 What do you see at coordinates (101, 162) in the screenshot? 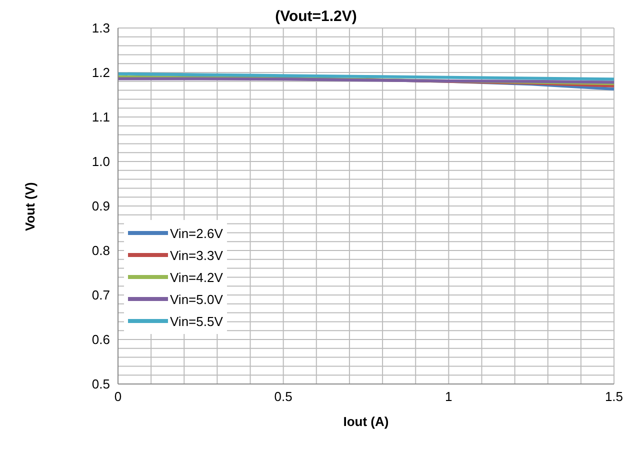
I see `y-tick-label: 1.0` at bounding box center [101, 162].